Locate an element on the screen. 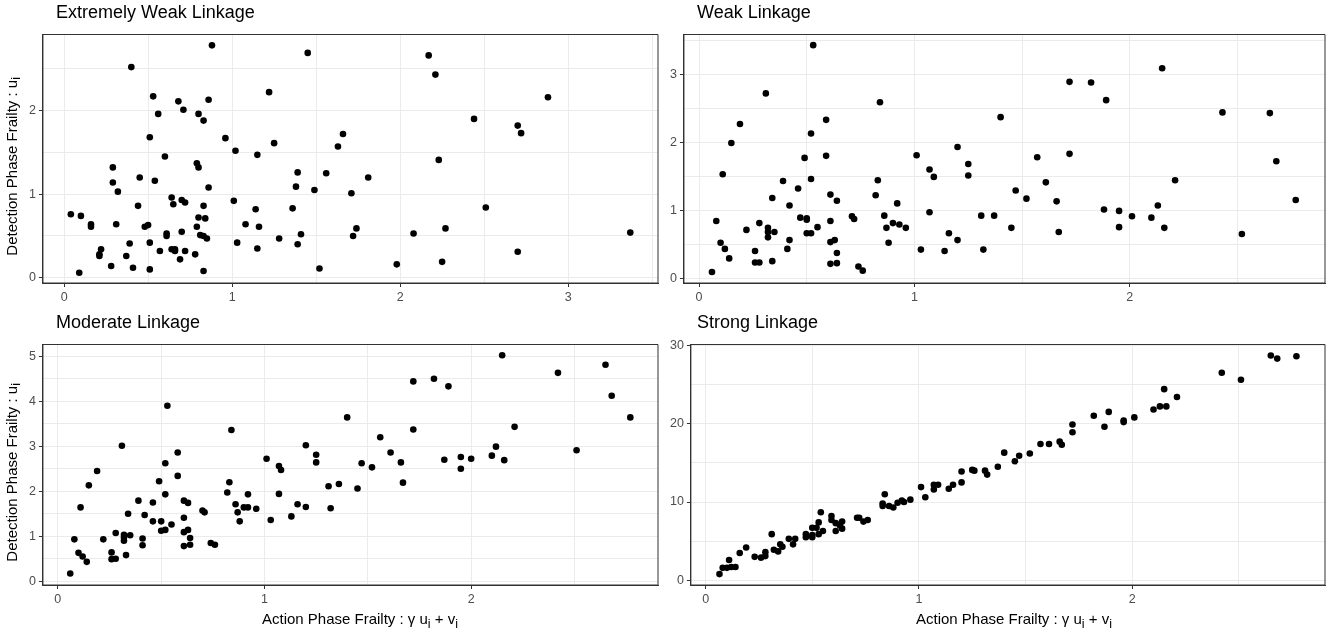  chart-title: Extremely Weak Linkage is located at coordinates (155, 12).